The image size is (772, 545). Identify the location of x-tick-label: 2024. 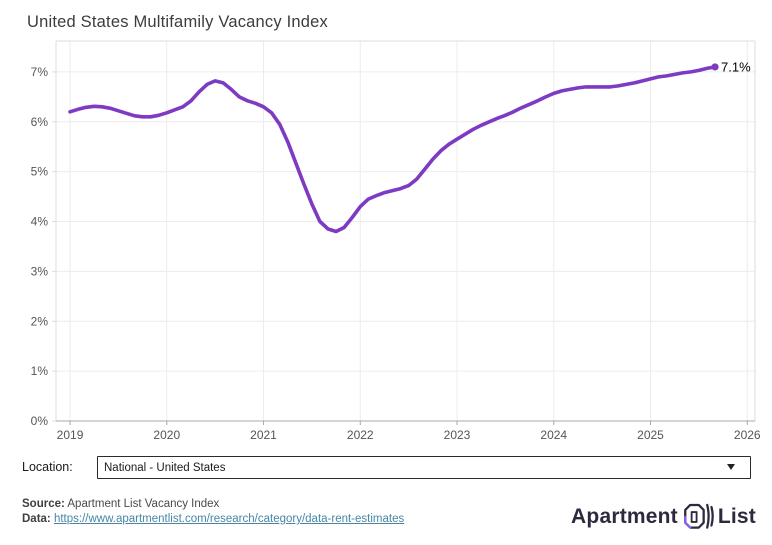
(553, 435).